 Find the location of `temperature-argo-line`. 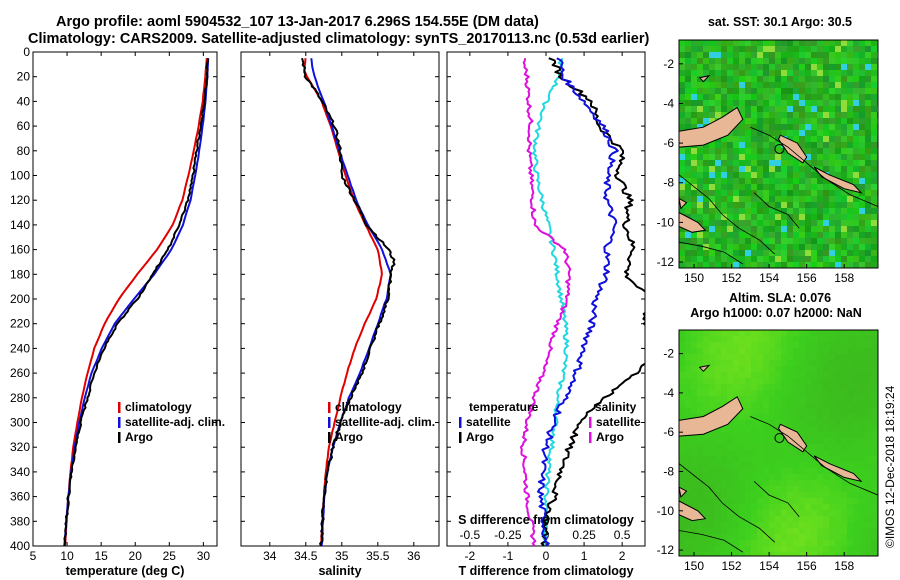

temperature-argo-line is located at coordinates (136, 301).